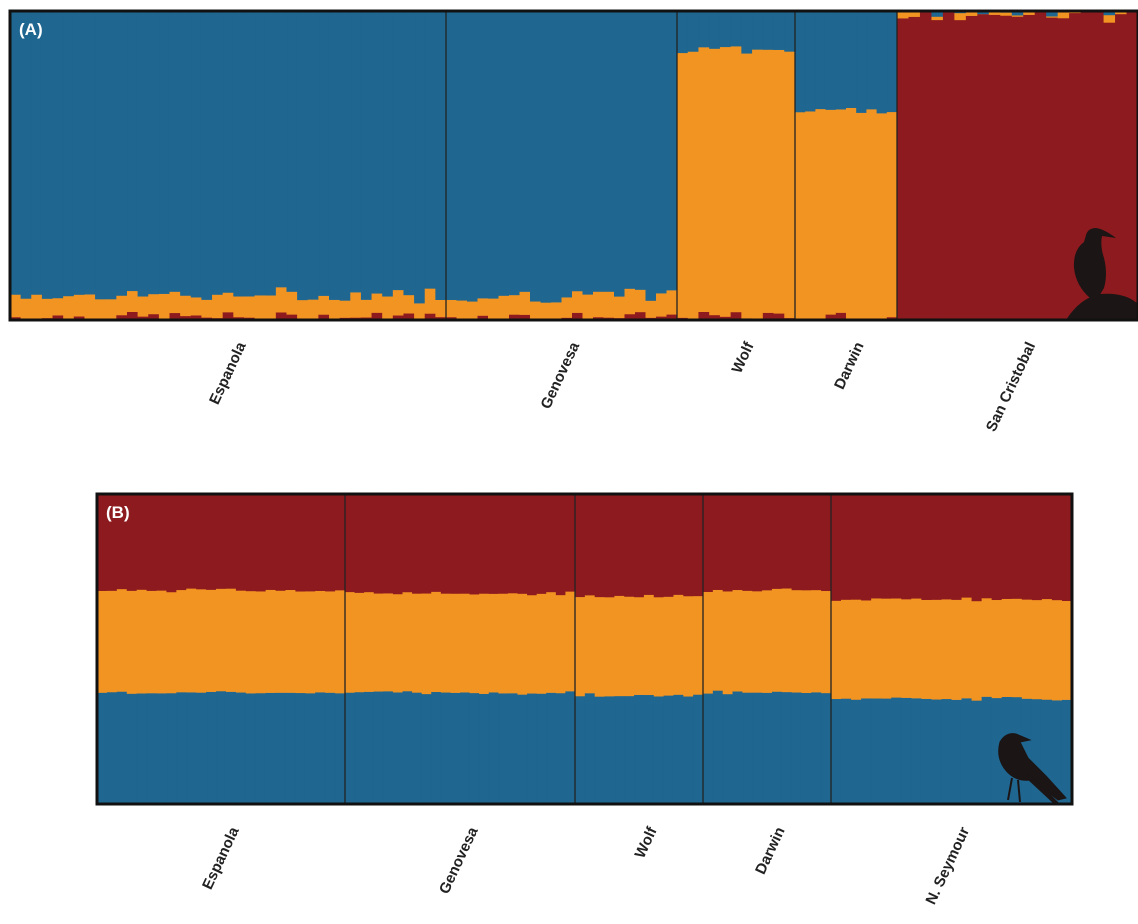 Image resolution: width=1138 pixels, height=924 pixels. I want to click on population-label: Espanola, so click(228, 373).